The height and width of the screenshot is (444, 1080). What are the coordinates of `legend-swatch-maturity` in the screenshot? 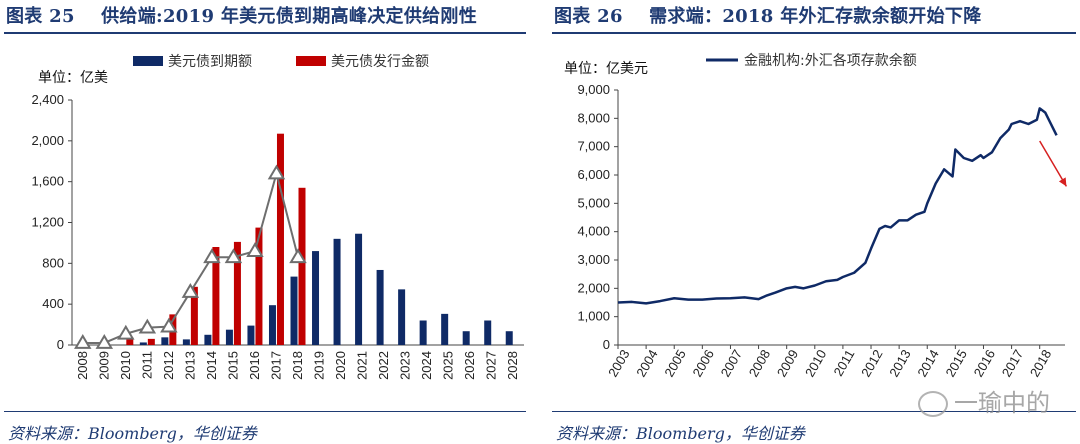 It's located at (148, 61).